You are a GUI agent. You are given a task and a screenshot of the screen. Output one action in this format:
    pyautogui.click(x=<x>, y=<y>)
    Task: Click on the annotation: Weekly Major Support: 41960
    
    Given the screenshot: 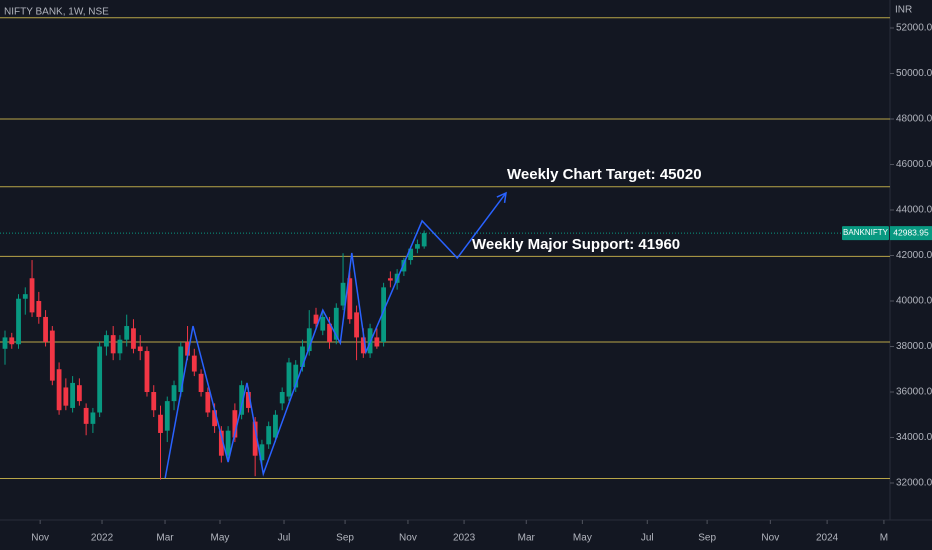 What is the action you would take?
    pyautogui.click(x=576, y=244)
    